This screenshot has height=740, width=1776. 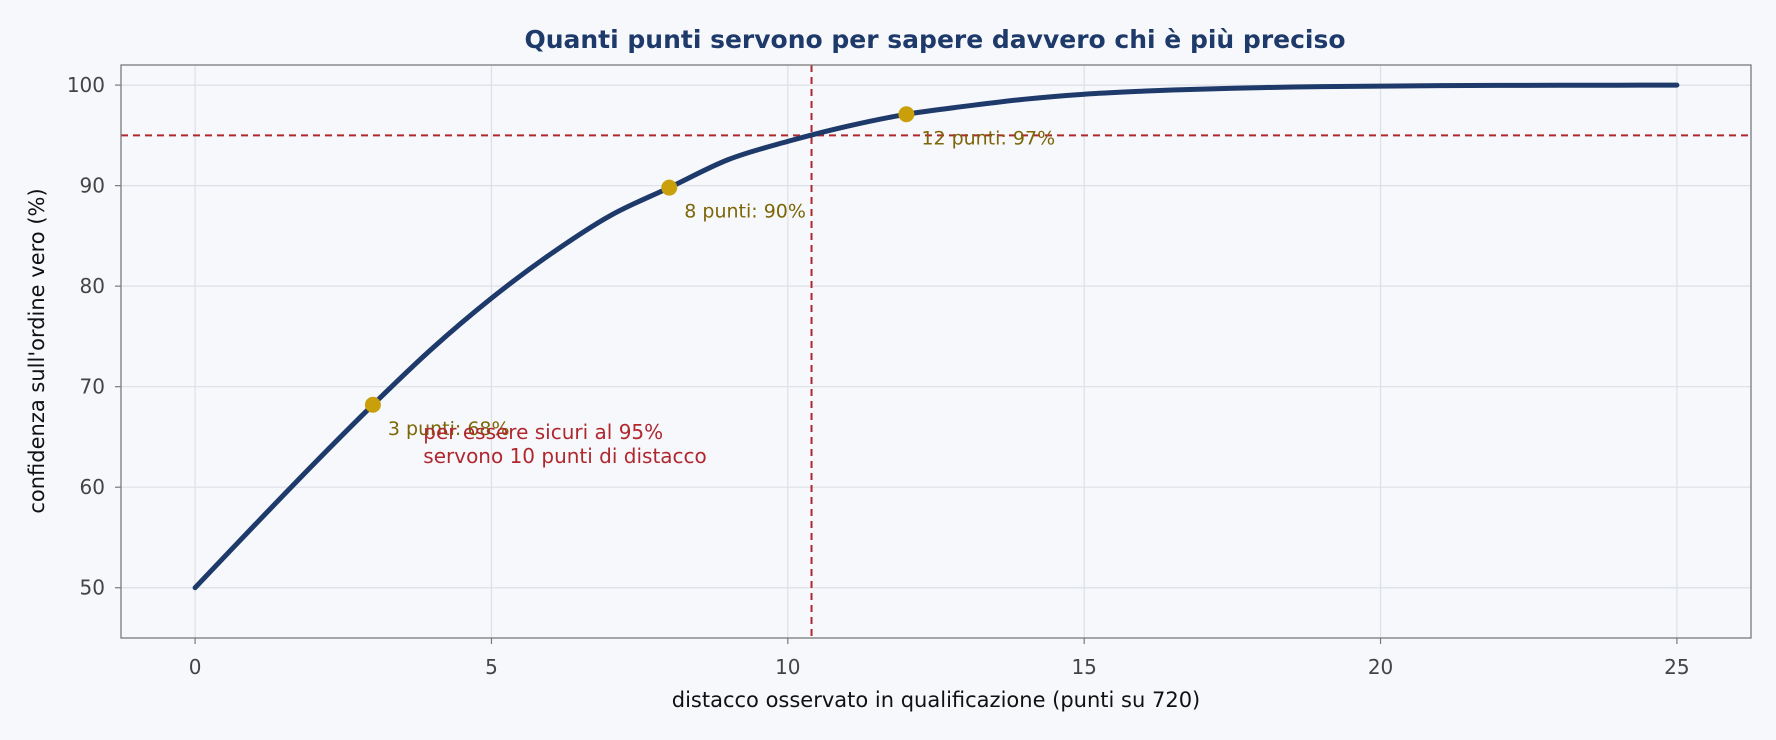 What do you see at coordinates (787, 667) in the screenshot?
I see `x-tick-label: 10` at bounding box center [787, 667].